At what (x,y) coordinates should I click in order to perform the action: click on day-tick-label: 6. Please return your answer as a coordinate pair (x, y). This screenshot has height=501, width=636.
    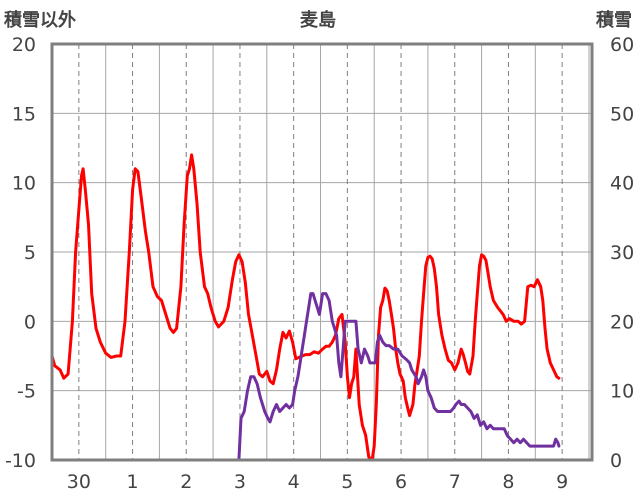
    Looking at the image, I should click on (401, 482).